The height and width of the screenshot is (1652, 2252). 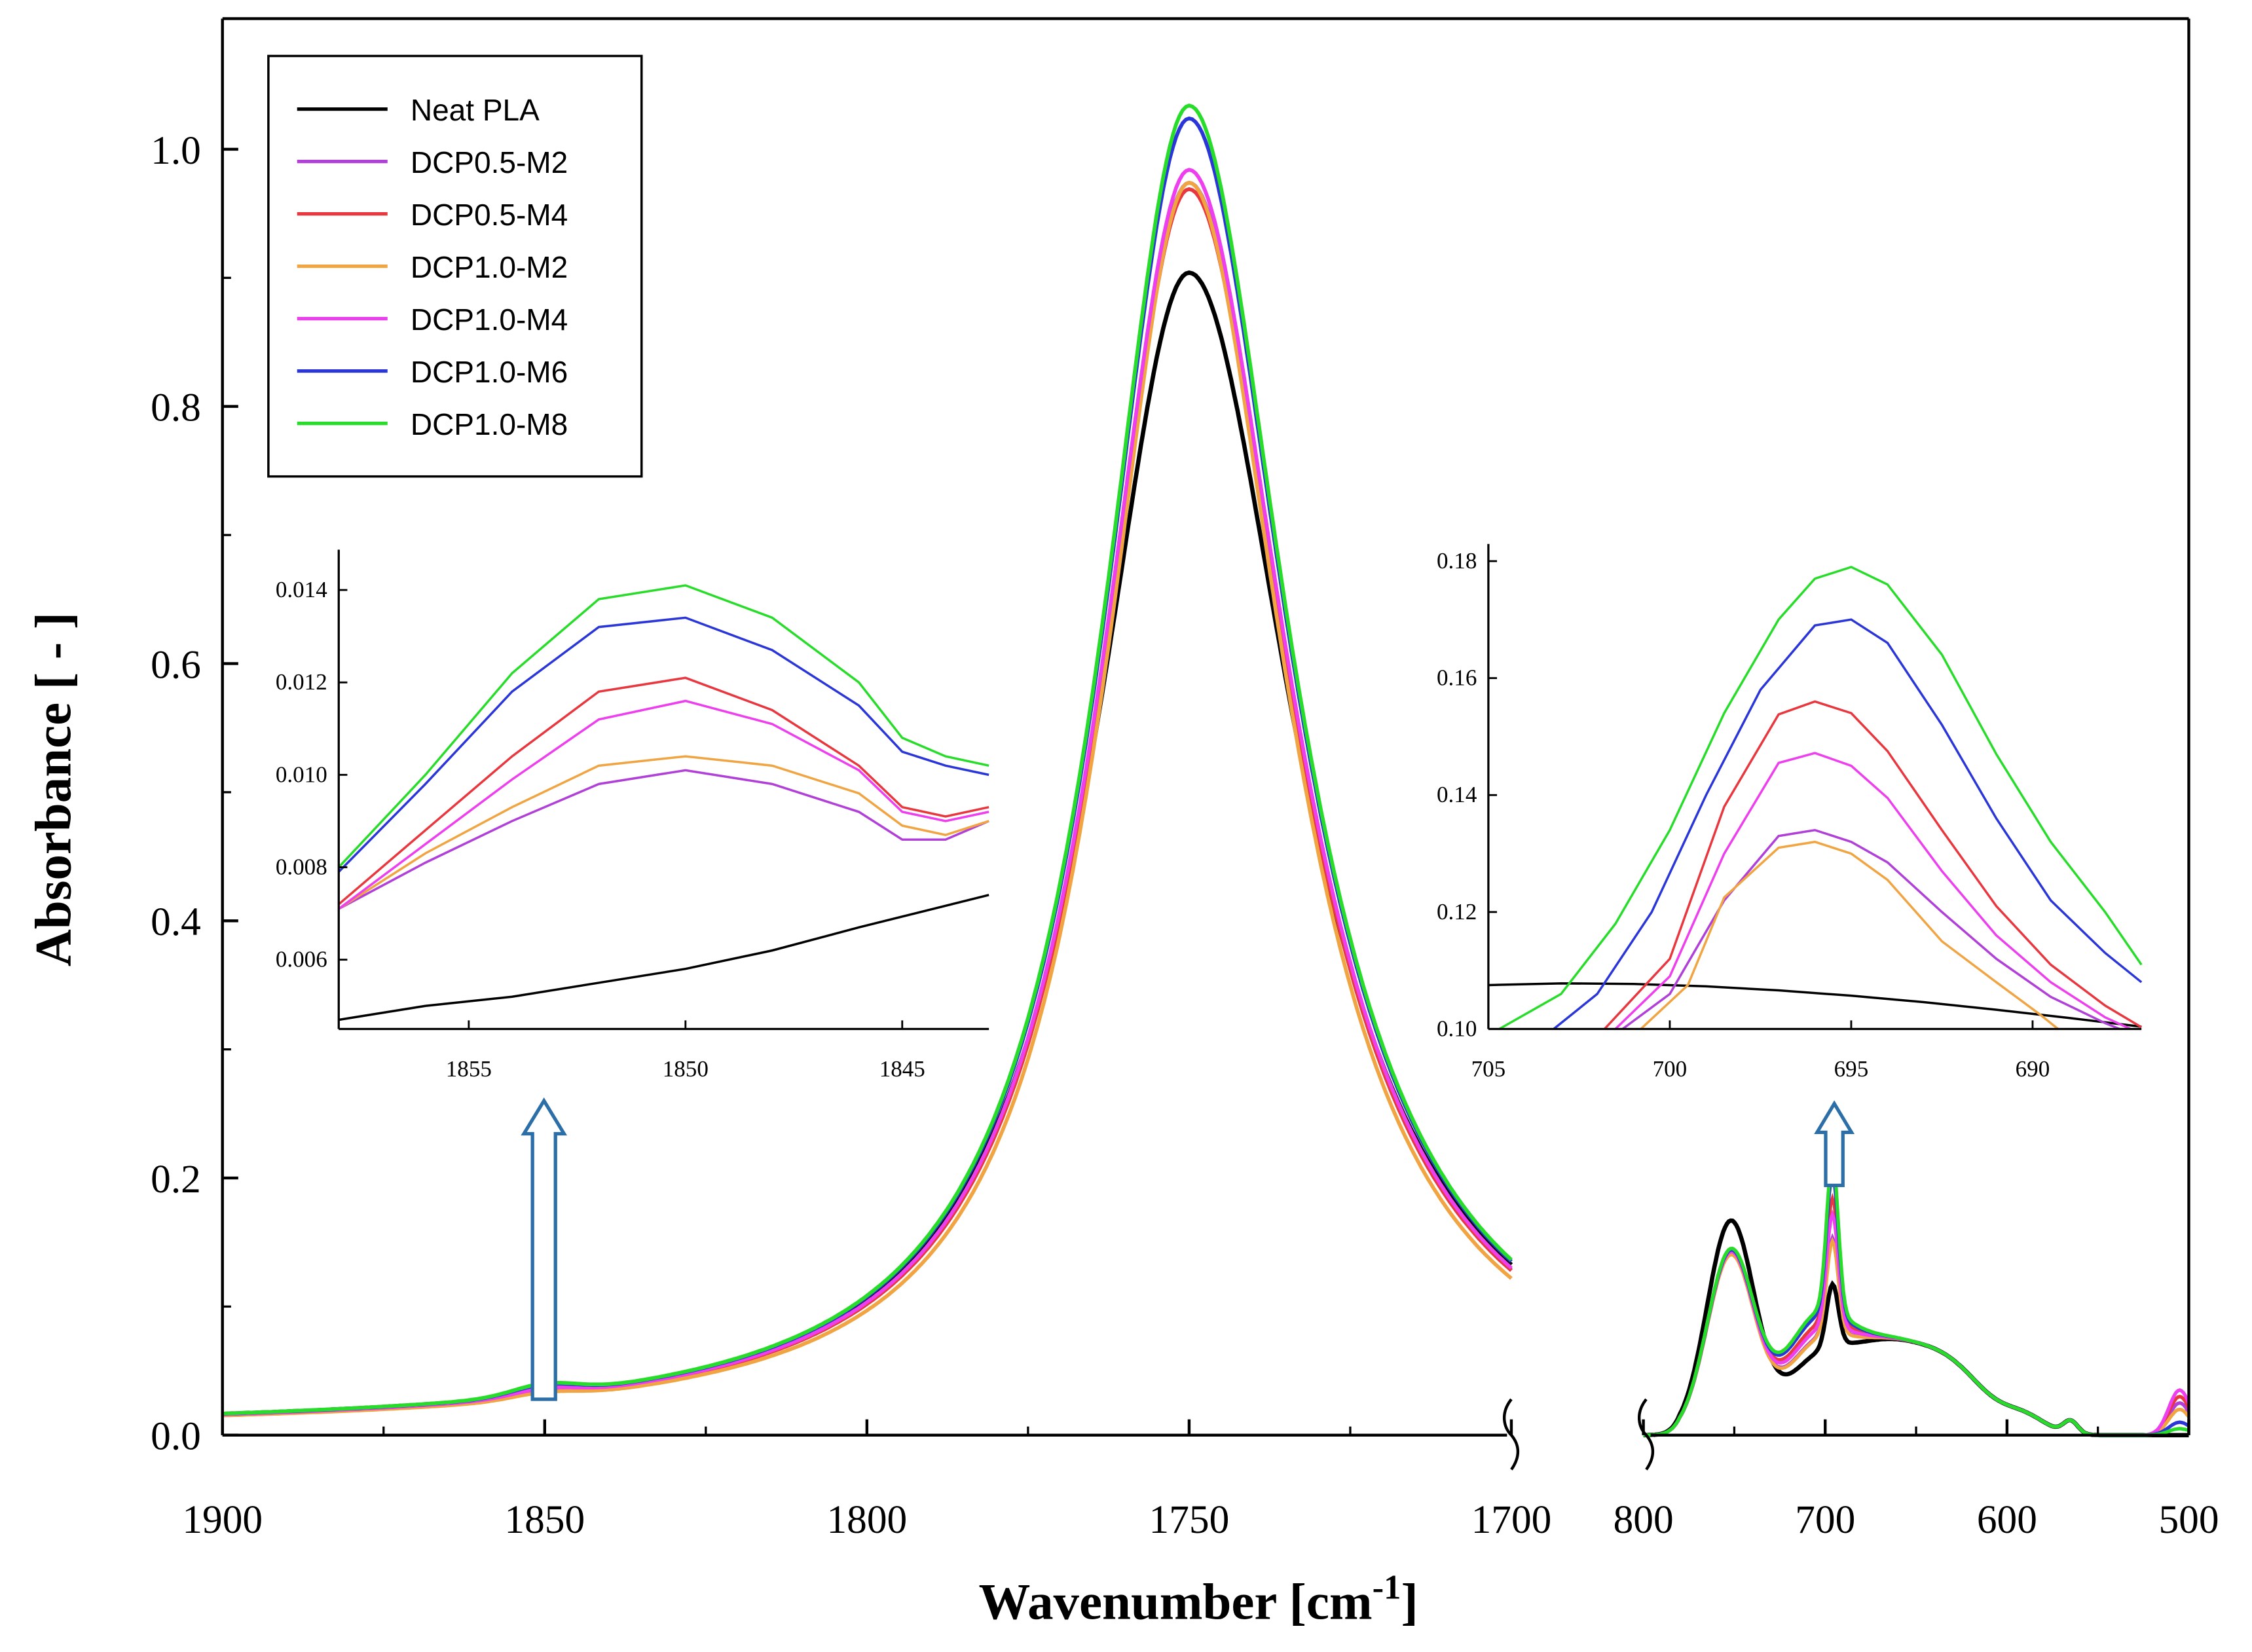 I want to click on y-tick-label: 0.8, so click(x=176, y=408).